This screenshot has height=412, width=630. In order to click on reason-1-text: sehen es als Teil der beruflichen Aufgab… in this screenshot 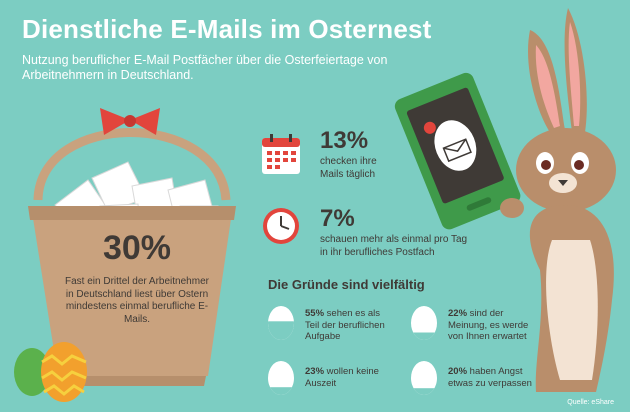, I will do `click(345, 325)`.